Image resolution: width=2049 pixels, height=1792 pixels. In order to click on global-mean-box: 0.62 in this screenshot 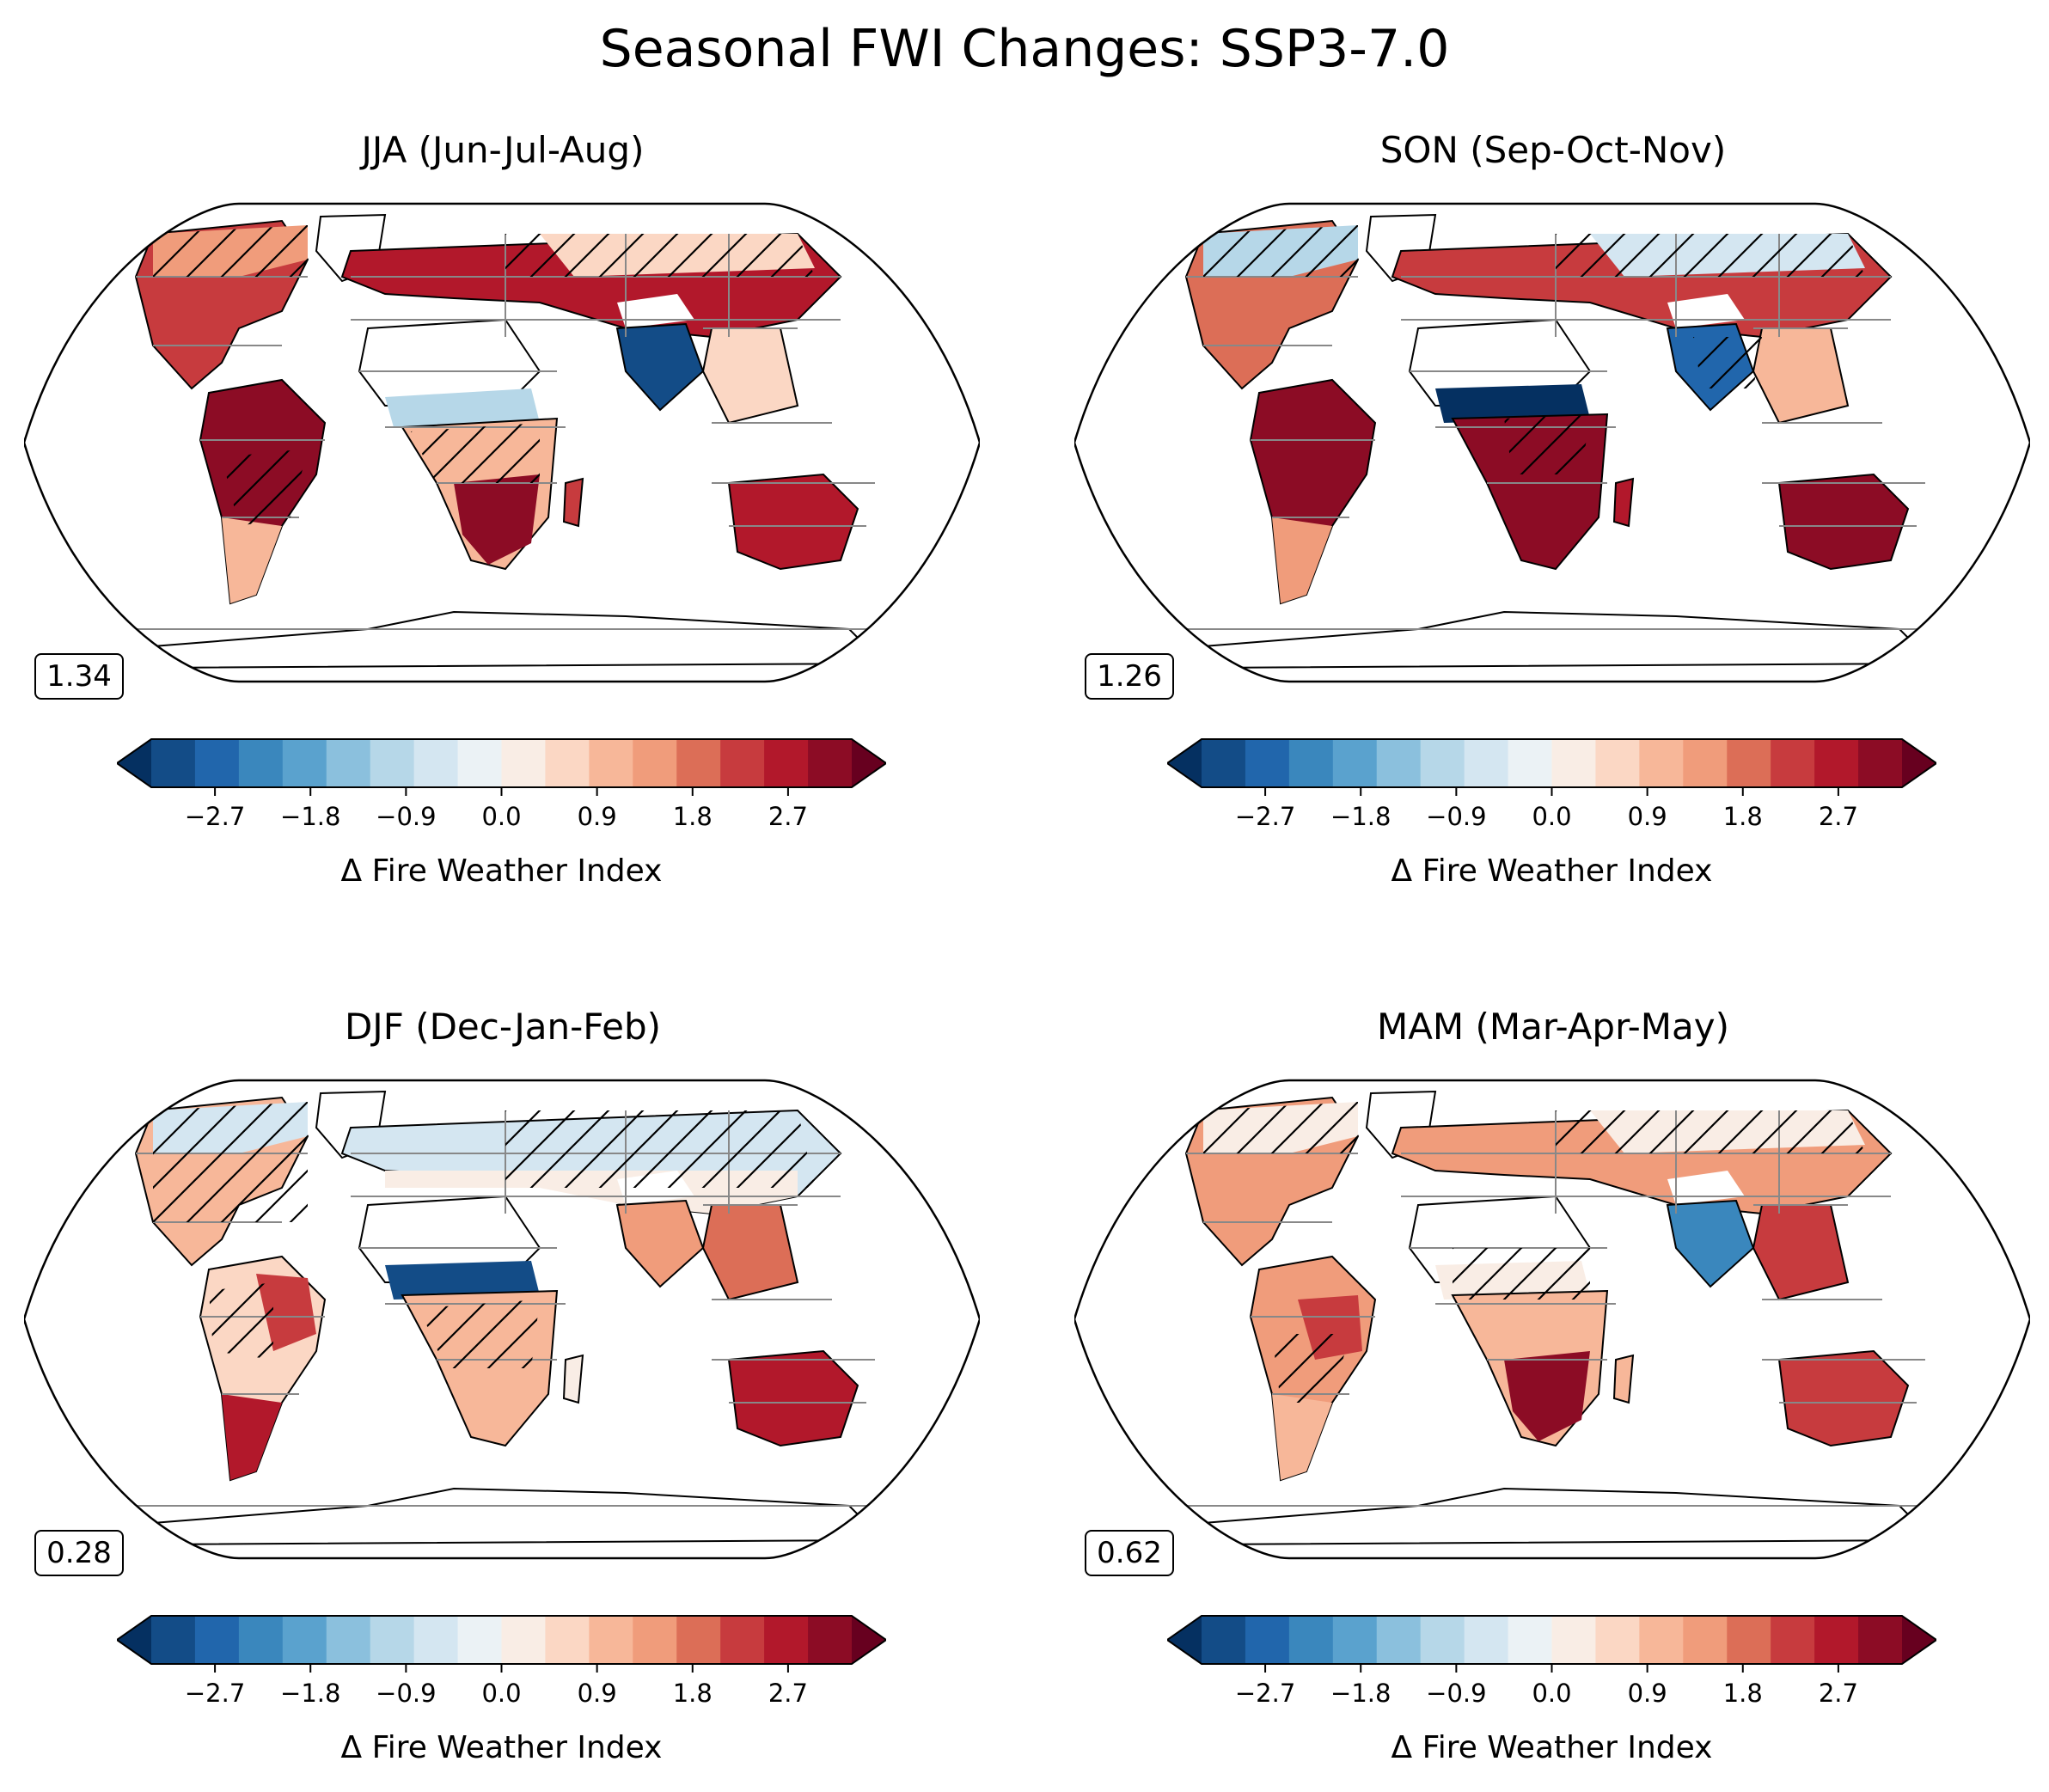, I will do `click(1130, 1553)`.